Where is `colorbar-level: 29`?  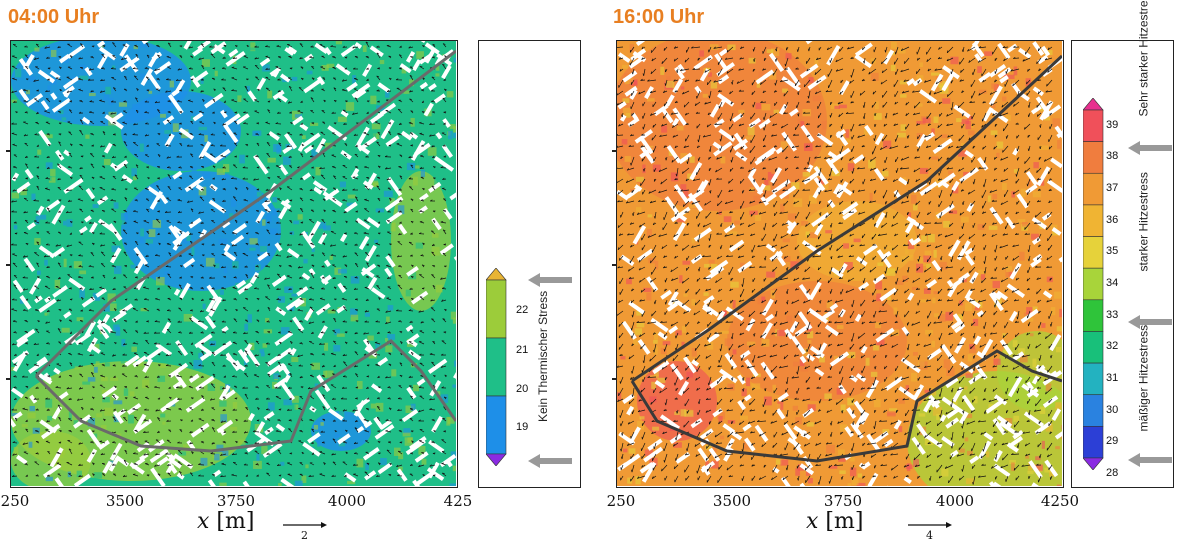
colorbar-level: 29 is located at coordinates (1112, 441).